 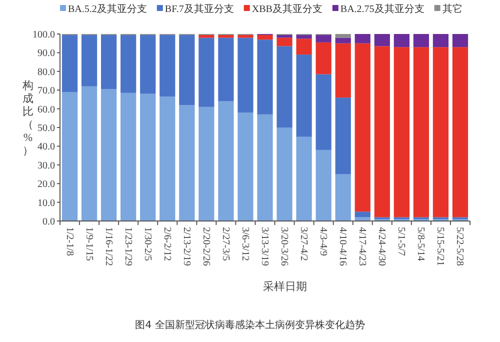 What do you see at coordinates (420, 244) in the screenshot?
I see `x-tick-label: 5/8-5/14` at bounding box center [420, 244].